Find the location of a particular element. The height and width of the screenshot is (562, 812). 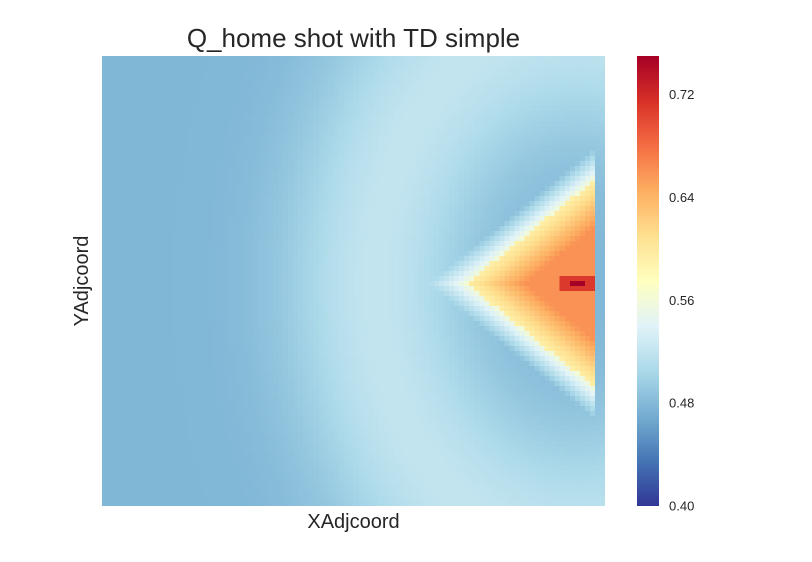

x-axis-label: XAdjcoord is located at coordinates (353, 522).